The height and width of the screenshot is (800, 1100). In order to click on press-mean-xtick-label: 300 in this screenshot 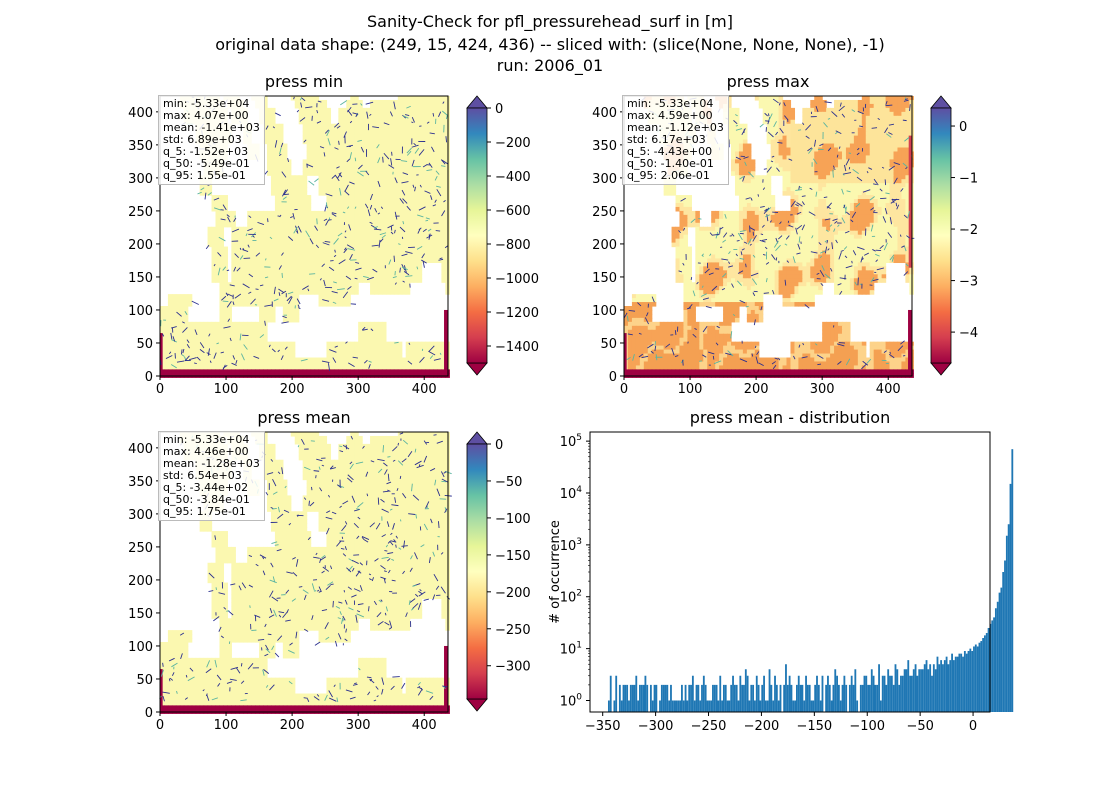, I will do `click(358, 725)`.